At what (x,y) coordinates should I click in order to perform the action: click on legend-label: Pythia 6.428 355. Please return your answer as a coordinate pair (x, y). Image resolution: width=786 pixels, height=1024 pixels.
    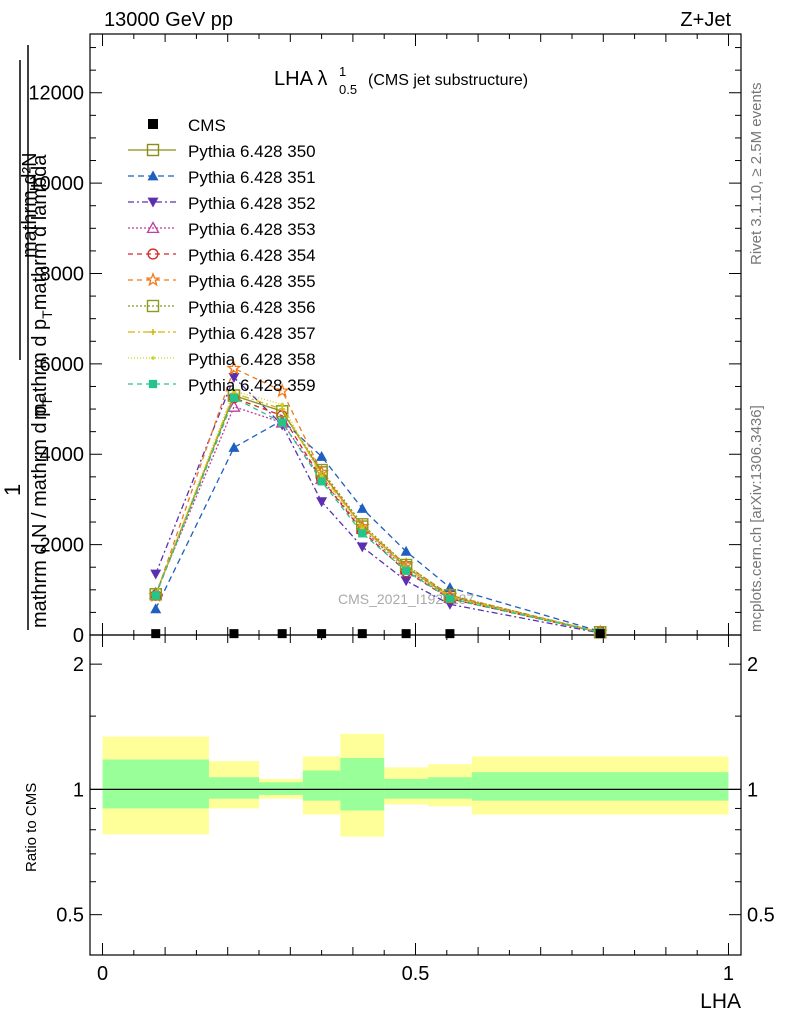
    Looking at the image, I should click on (252, 281).